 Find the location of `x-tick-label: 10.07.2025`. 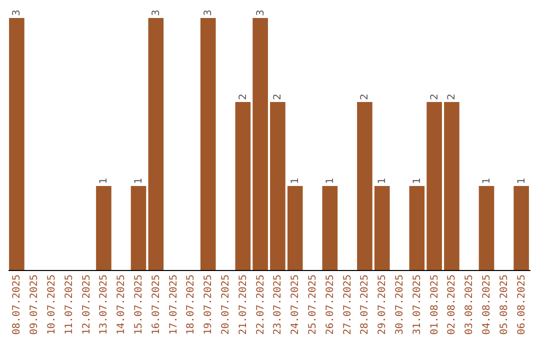

x-tick-label: 10.07.2025 is located at coordinates (52, 304).